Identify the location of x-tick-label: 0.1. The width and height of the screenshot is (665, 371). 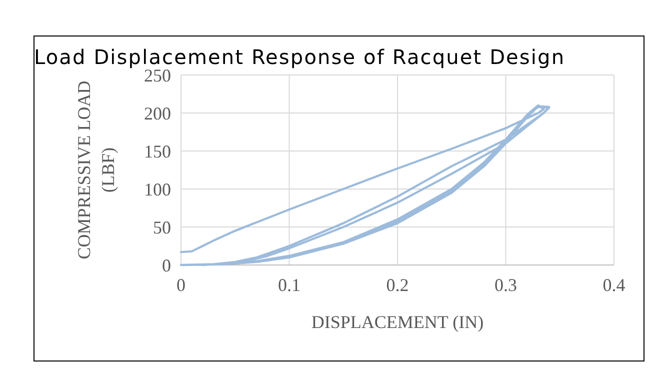
(289, 285).